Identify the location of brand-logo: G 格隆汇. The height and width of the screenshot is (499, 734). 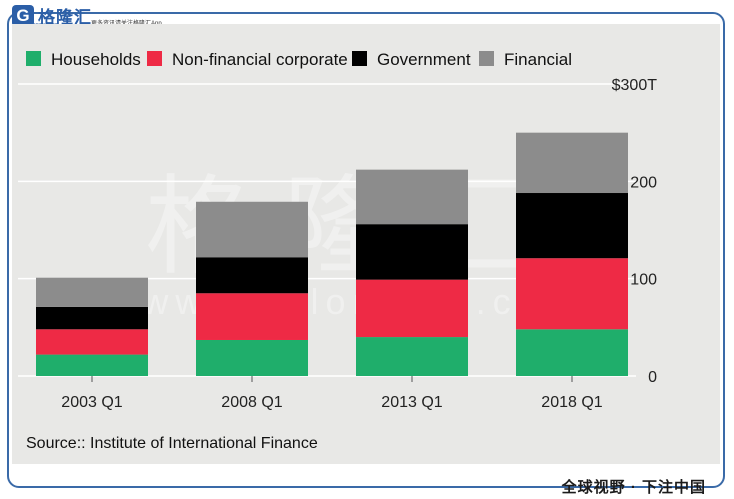
(52, 15).